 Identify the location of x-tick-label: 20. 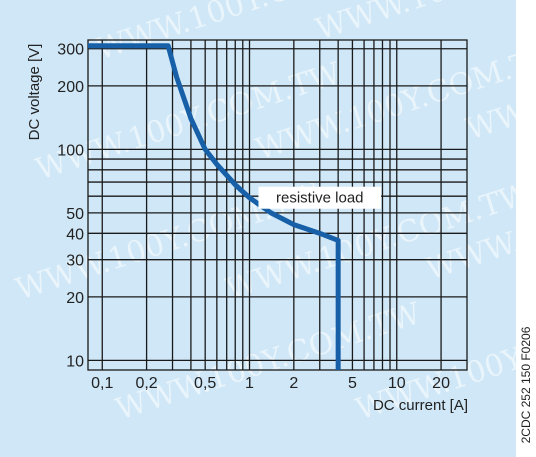
(441, 383).